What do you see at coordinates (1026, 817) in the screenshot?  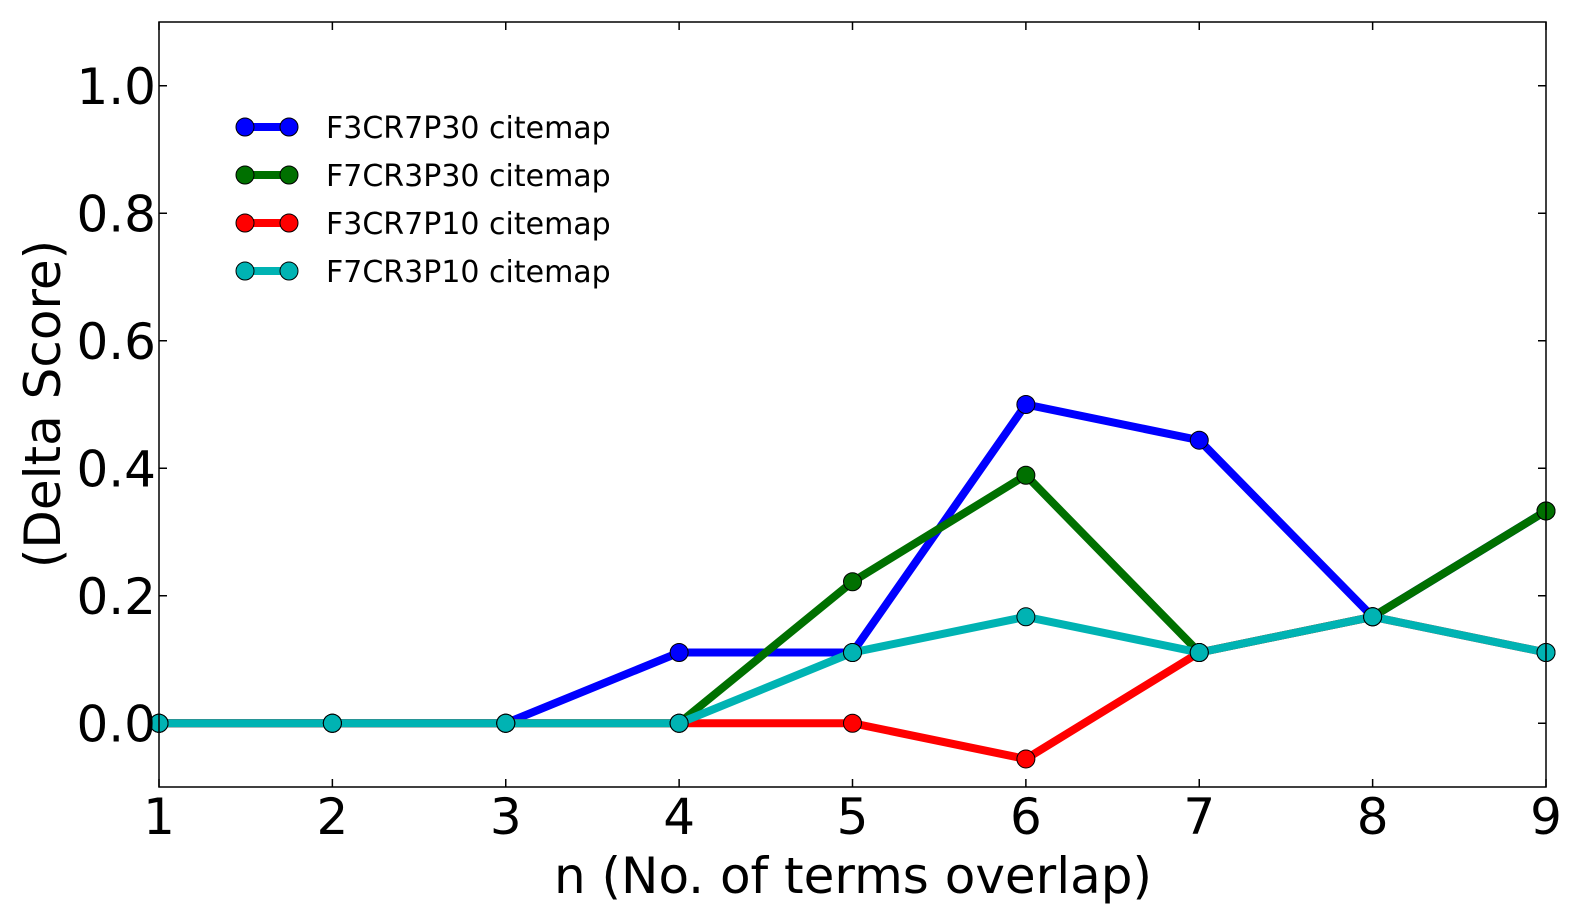 I see `x-tick-label: 6` at bounding box center [1026, 817].